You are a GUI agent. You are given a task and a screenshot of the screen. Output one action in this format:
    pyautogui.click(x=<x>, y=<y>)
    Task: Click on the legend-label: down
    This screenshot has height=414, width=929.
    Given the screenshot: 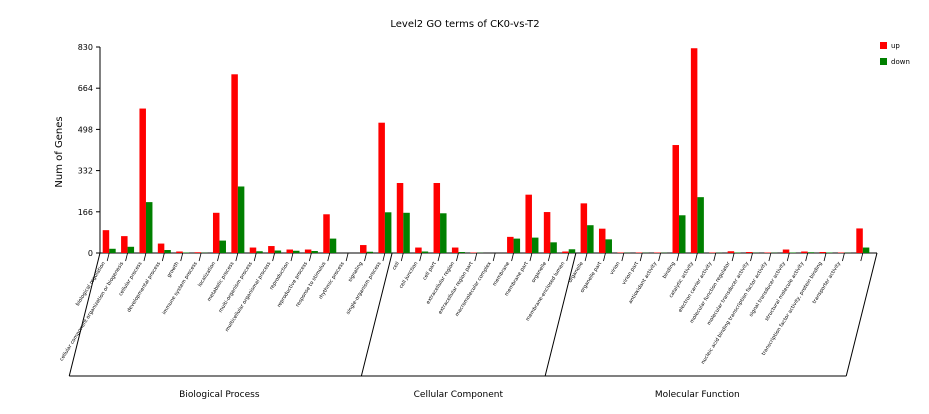 What is the action you would take?
    pyautogui.click(x=900, y=62)
    